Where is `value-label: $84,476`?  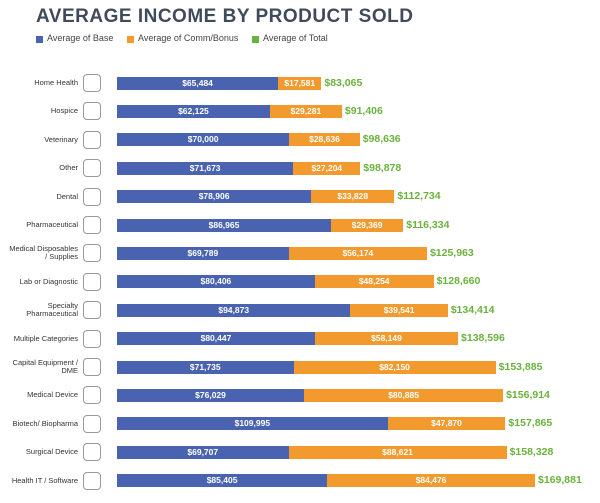
value-label: $84,476 is located at coordinates (431, 480).